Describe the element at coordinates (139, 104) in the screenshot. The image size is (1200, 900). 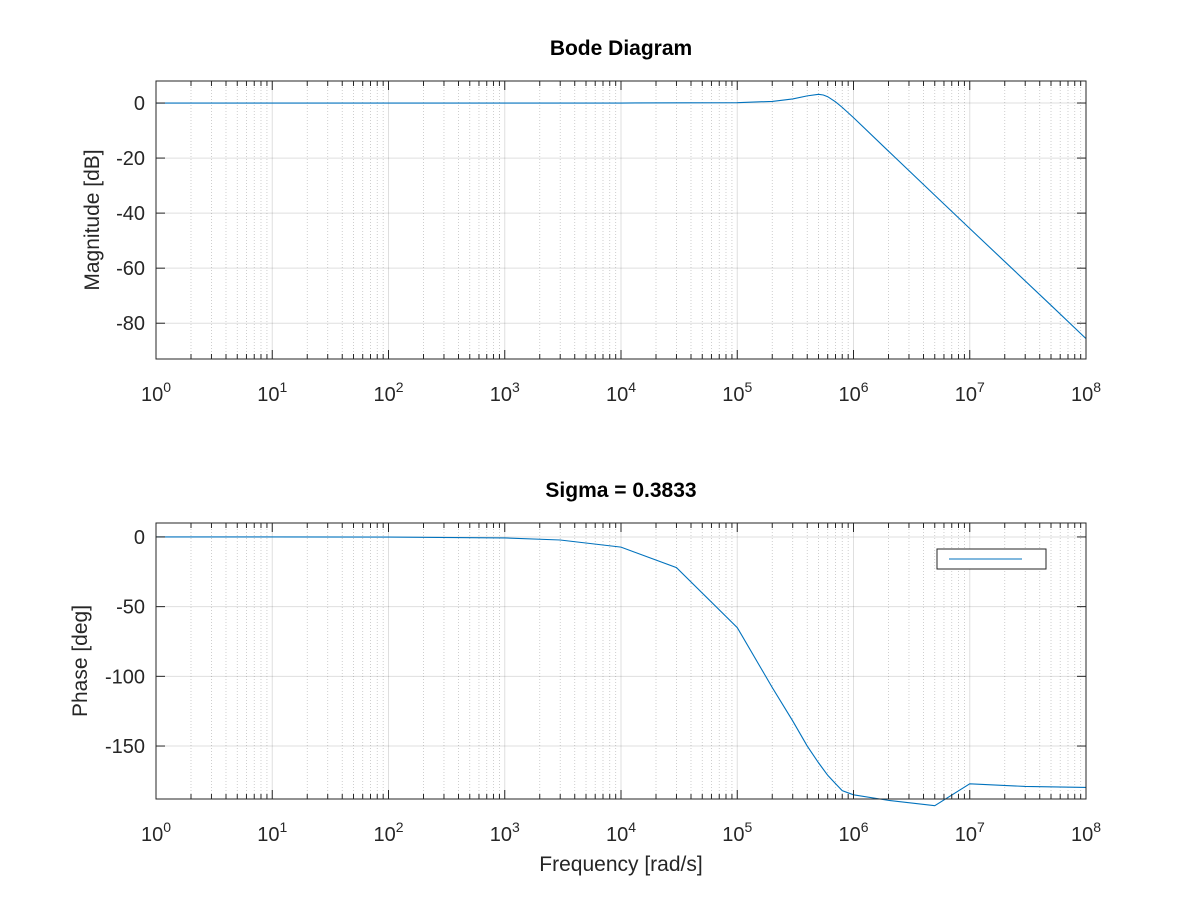
I see `magnitude-y-tick-label: 0` at that location.